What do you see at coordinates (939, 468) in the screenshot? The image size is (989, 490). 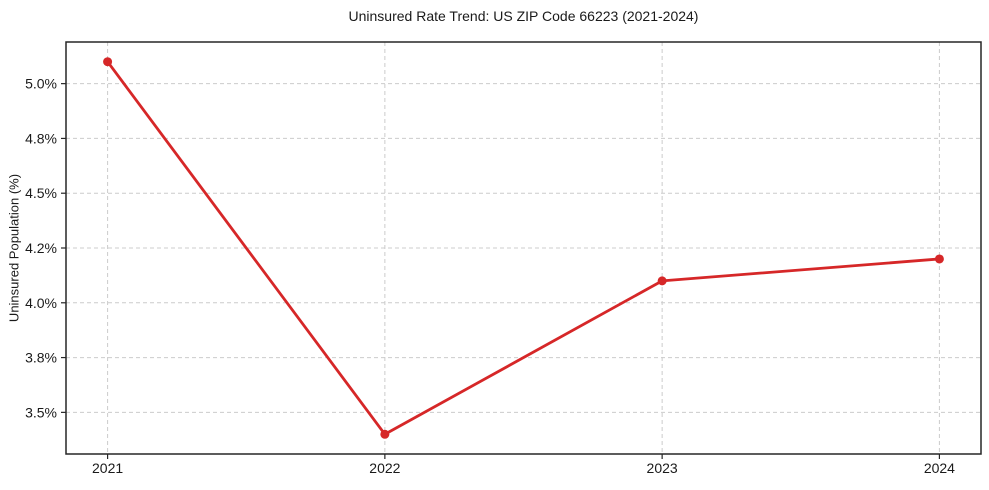 I see `x-tick-label: 2024` at bounding box center [939, 468].